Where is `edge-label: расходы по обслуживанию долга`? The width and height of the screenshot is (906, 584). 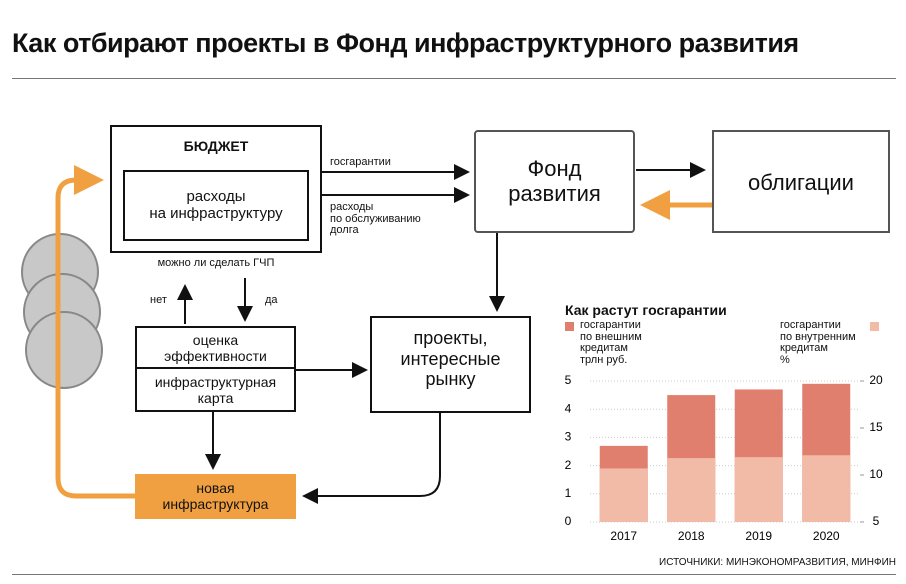
edge-label: расходы по обслуживанию долга is located at coordinates (375, 219).